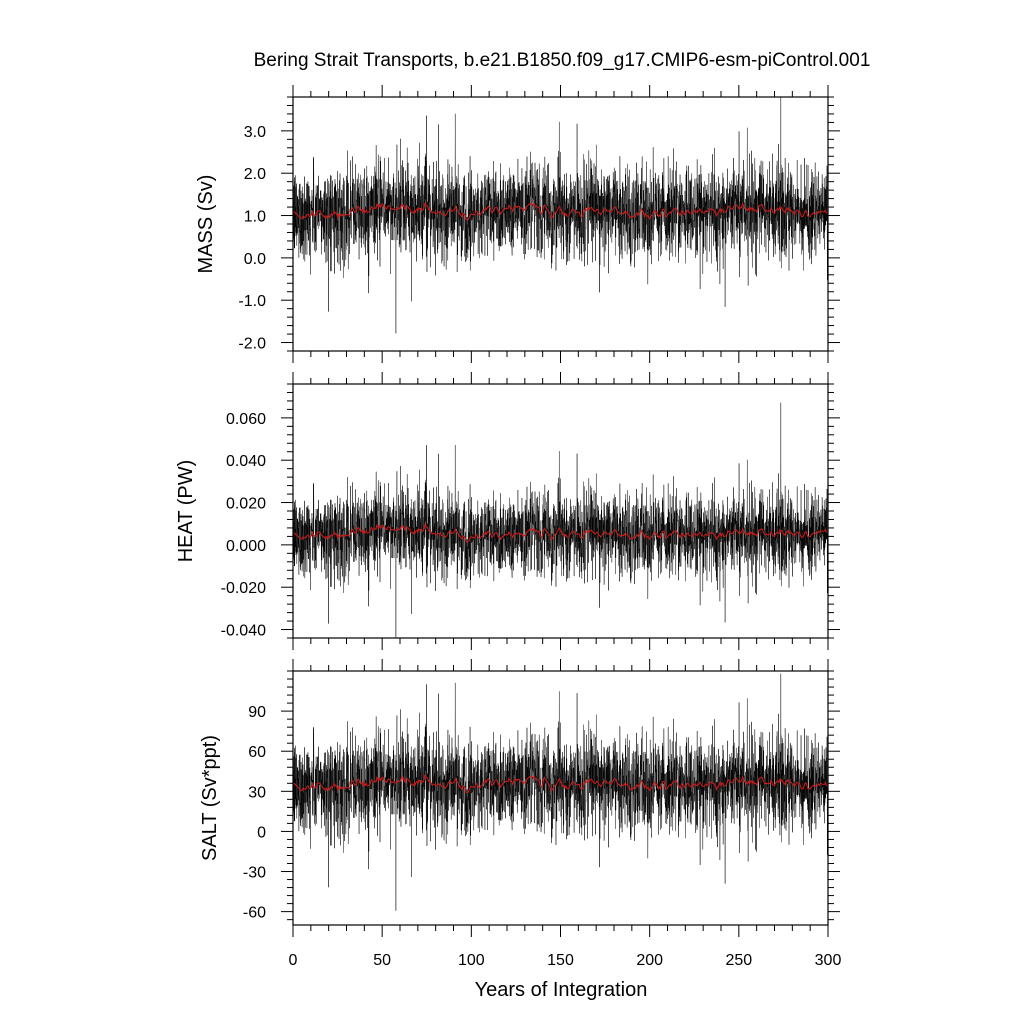 Image resolution: width=1024 pixels, height=1024 pixels. What do you see at coordinates (252, 301) in the screenshot?
I see `y-tick-label: -1.0` at bounding box center [252, 301].